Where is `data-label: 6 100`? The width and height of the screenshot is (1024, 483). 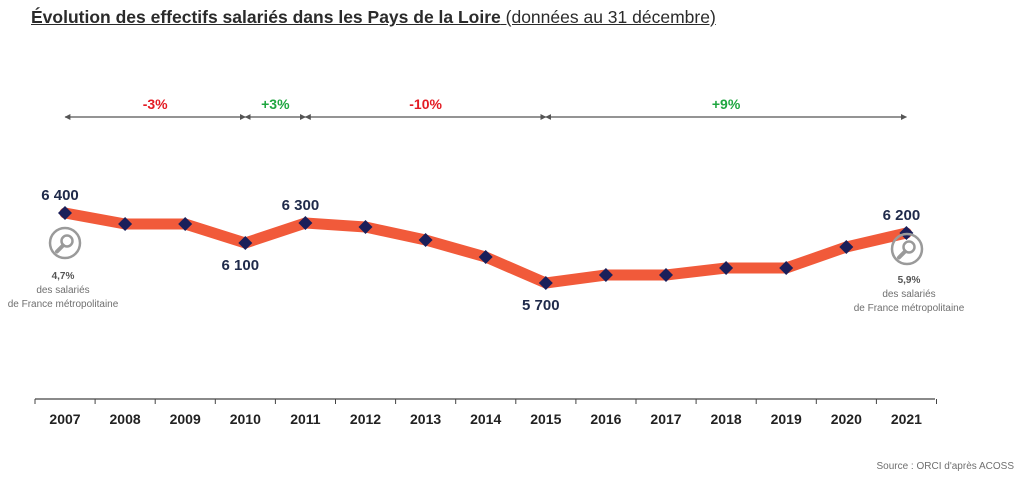 data-label: 6 100 is located at coordinates (241, 265).